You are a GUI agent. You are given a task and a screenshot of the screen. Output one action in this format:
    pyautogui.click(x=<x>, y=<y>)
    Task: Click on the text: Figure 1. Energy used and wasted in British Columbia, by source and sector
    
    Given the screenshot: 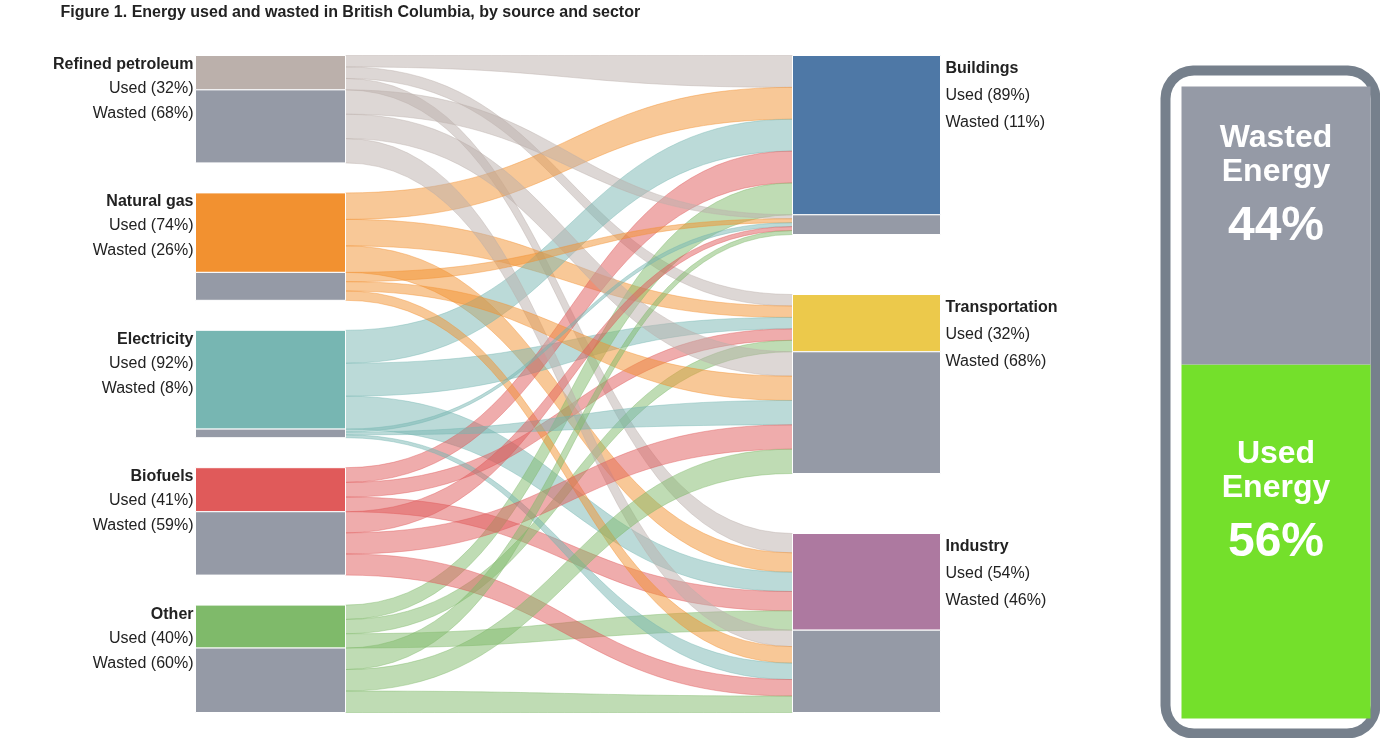 What is the action you would take?
    pyautogui.click(x=350, y=11)
    